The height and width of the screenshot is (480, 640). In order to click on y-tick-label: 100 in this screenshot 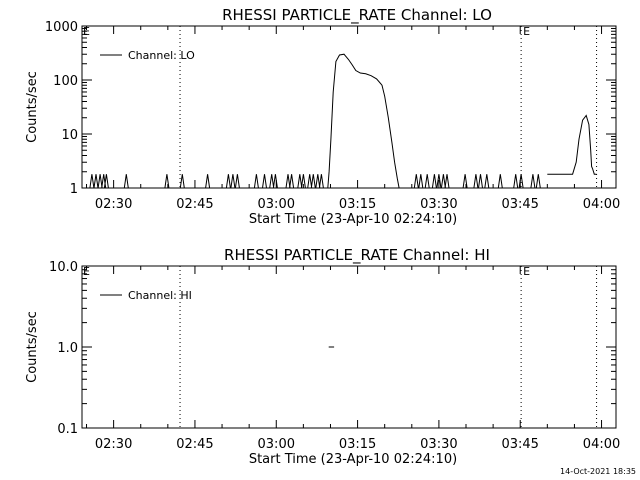, I will do `click(65, 81)`.